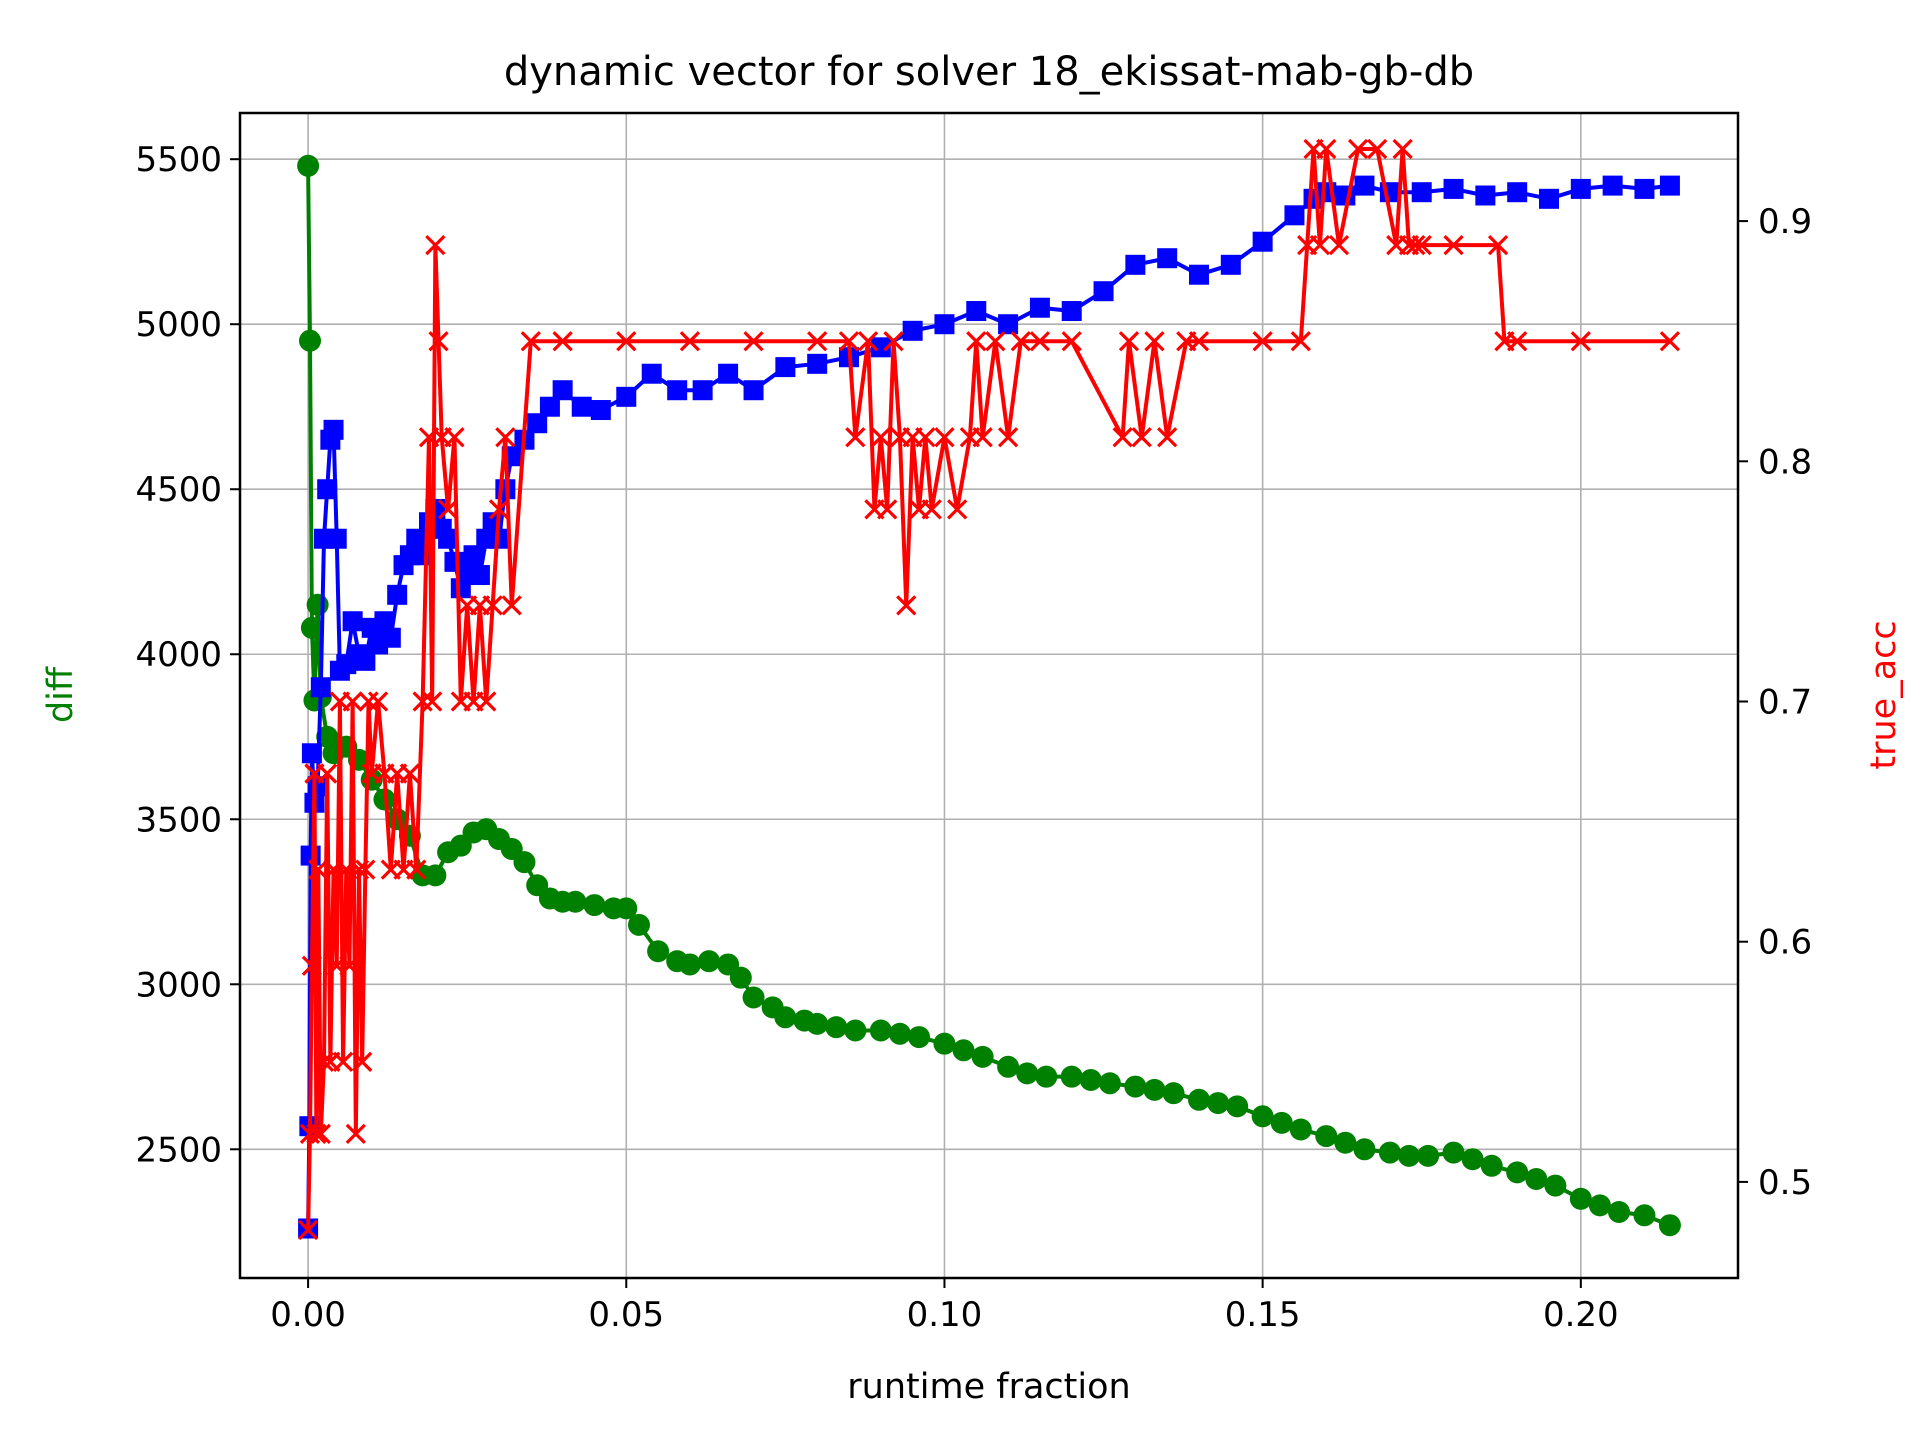 This screenshot has height=1440, width=1920. I want to click on x-tick-label: 0.20, so click(1581, 1315).